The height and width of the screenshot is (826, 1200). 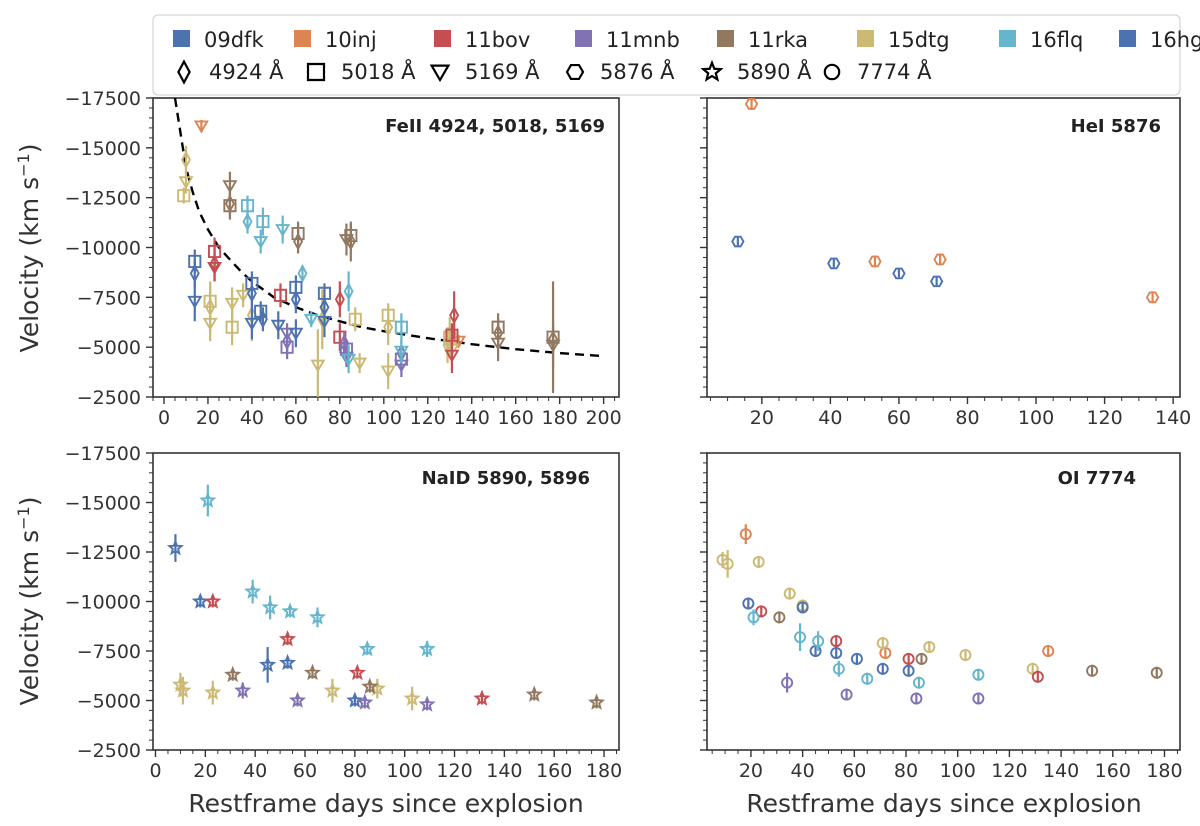 I want to click on y-tick-label: −12500, so click(x=103, y=199).